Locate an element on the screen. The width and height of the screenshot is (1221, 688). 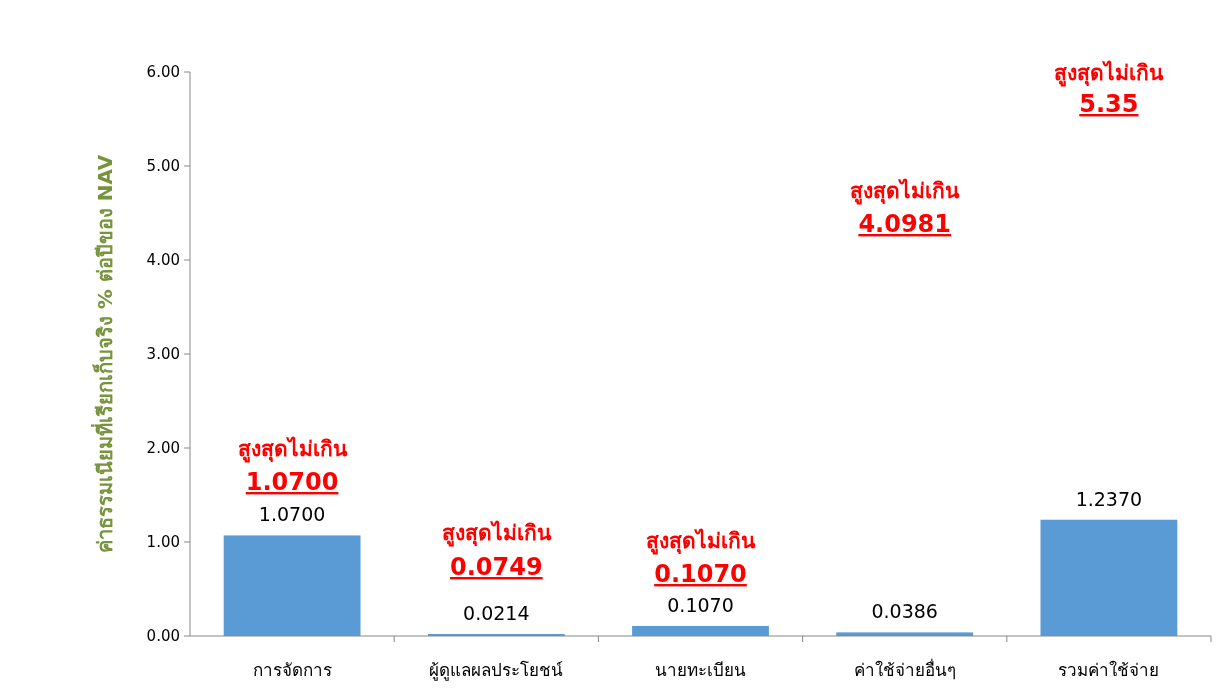
y-tick-label: 4.00 is located at coordinates (163, 260).